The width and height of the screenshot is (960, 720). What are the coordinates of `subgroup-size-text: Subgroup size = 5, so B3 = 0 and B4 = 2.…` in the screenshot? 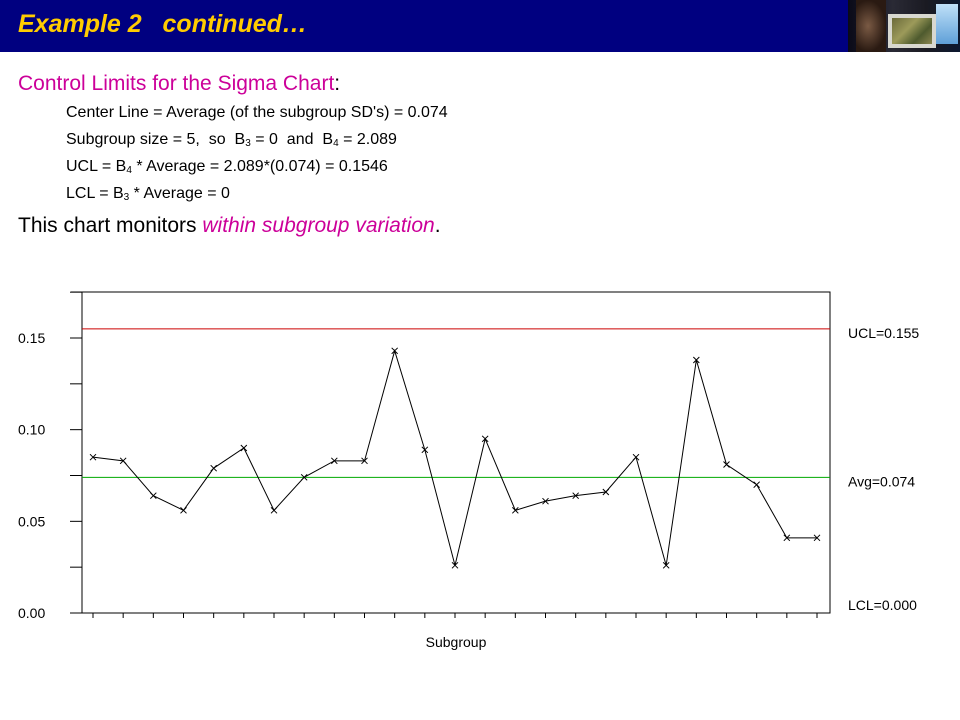 It's located at (231, 140).